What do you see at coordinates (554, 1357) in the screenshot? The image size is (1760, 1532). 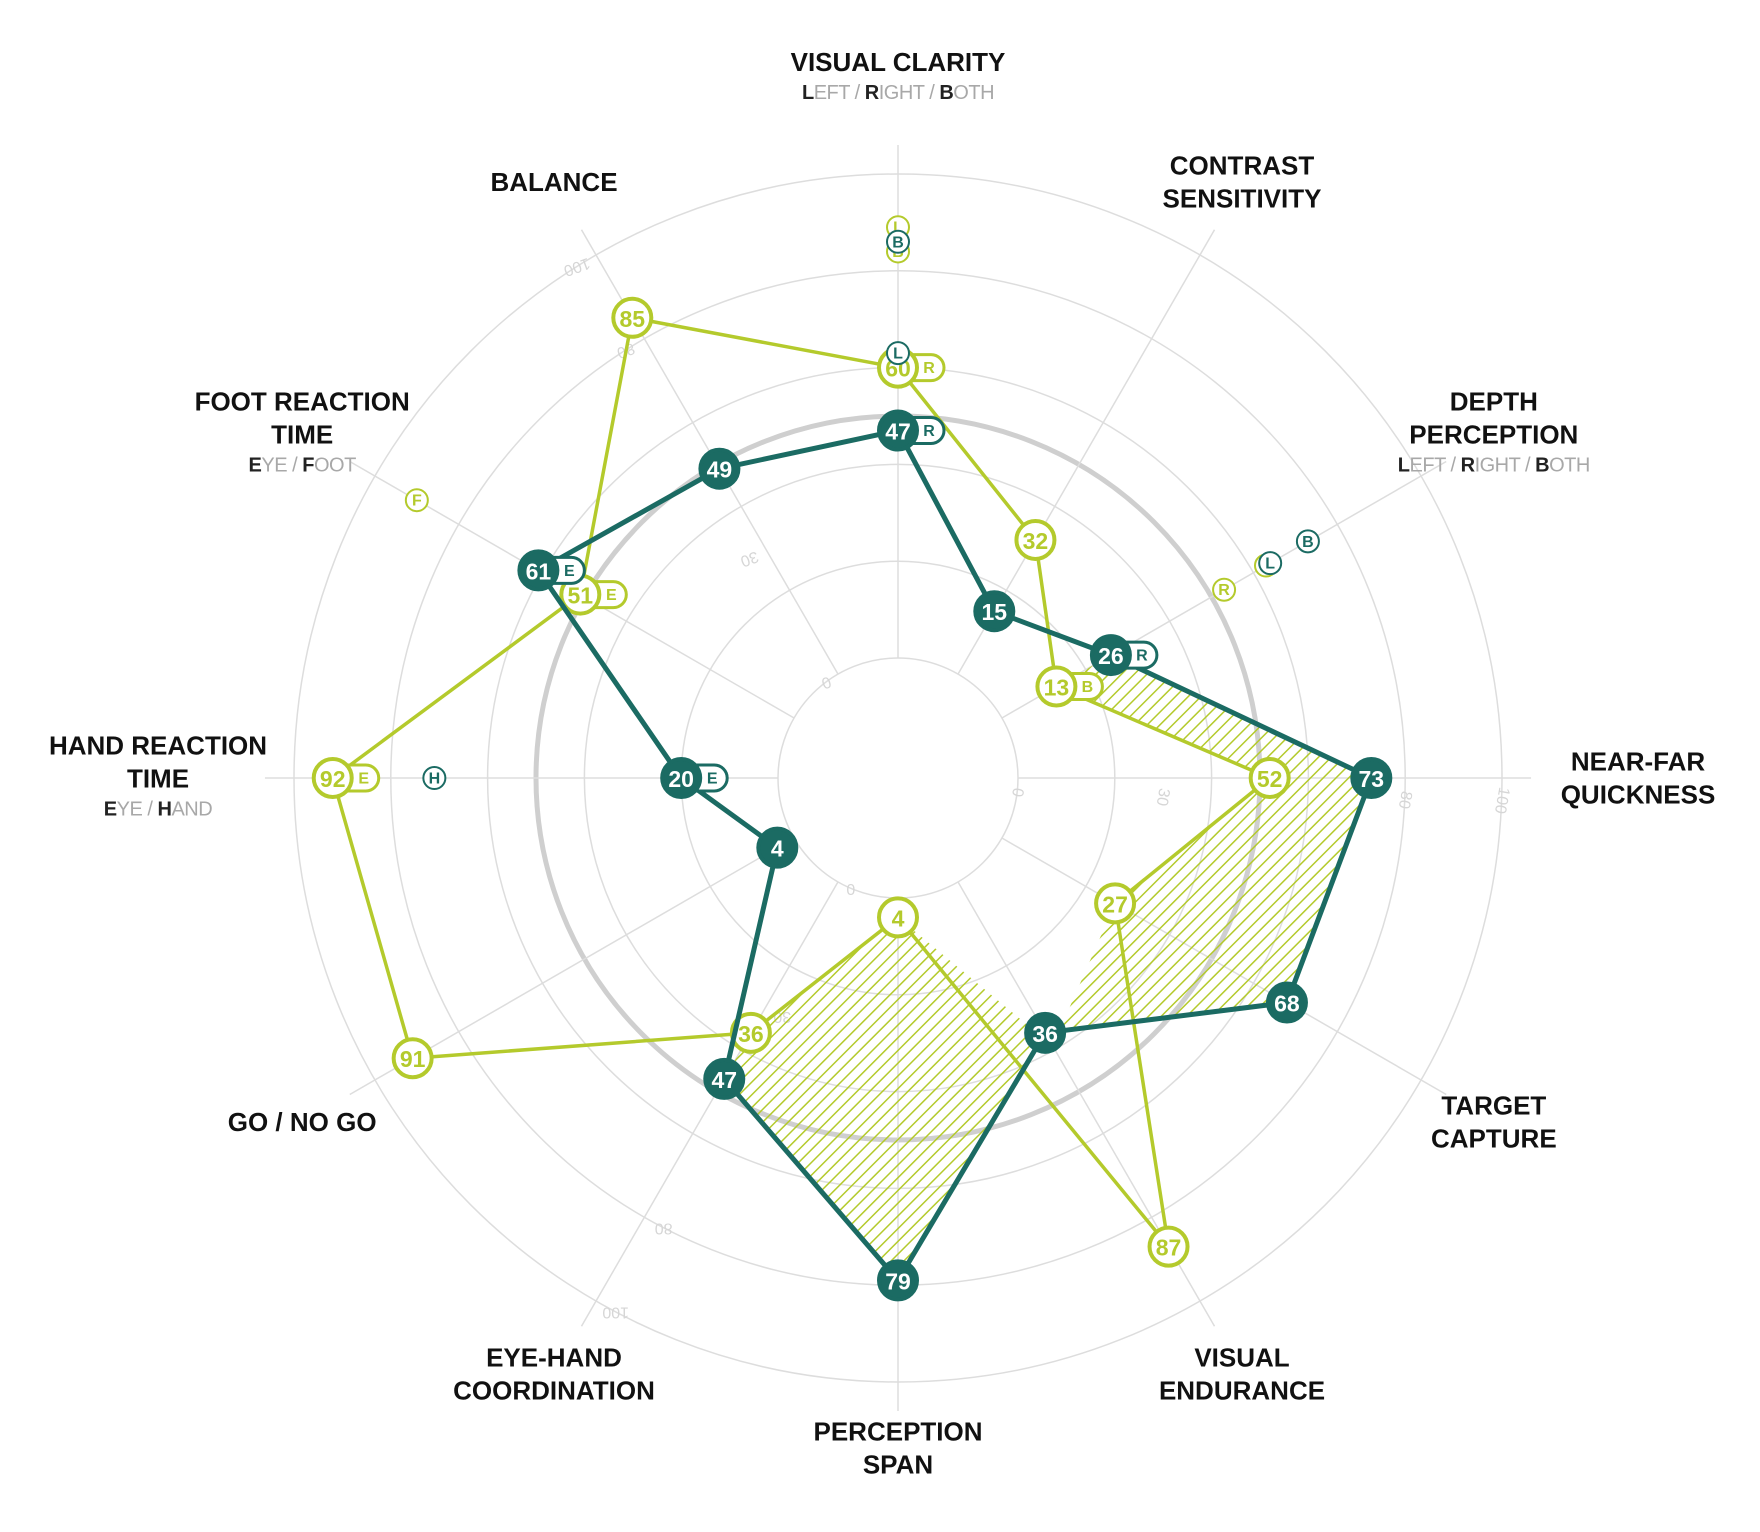 I see `axis-title-eye-hand-coordination: EYE-HAND` at bounding box center [554, 1357].